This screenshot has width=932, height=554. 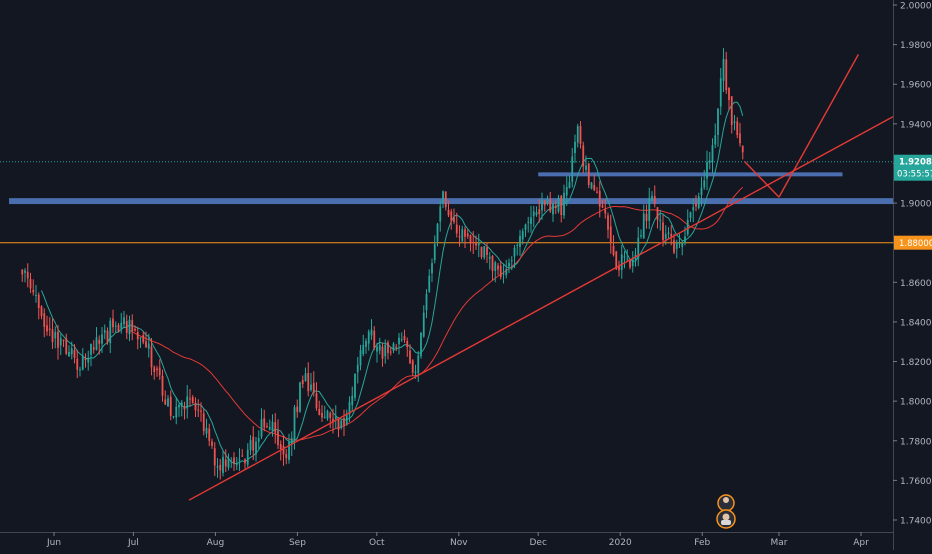 What do you see at coordinates (916, 323) in the screenshot?
I see `y-tick-label: 1.84000` at bounding box center [916, 323].